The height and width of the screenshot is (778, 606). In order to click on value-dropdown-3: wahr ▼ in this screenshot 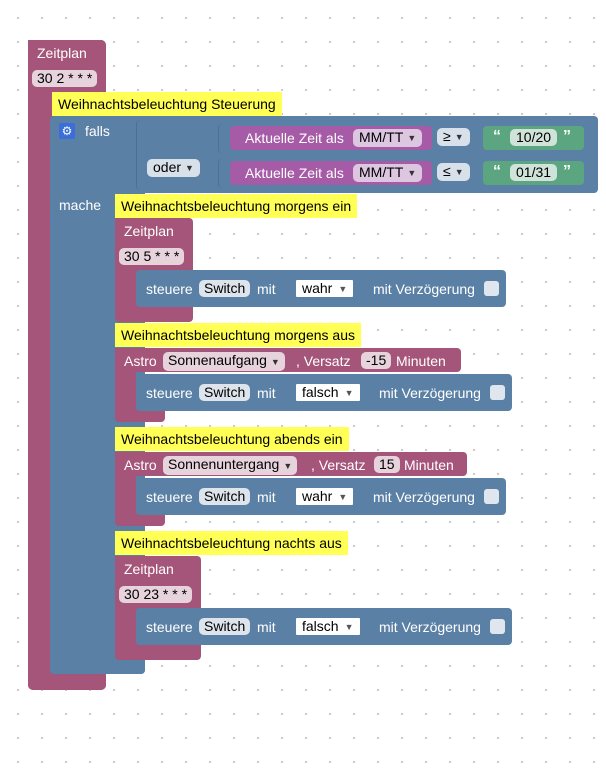, I will do `click(325, 496)`.